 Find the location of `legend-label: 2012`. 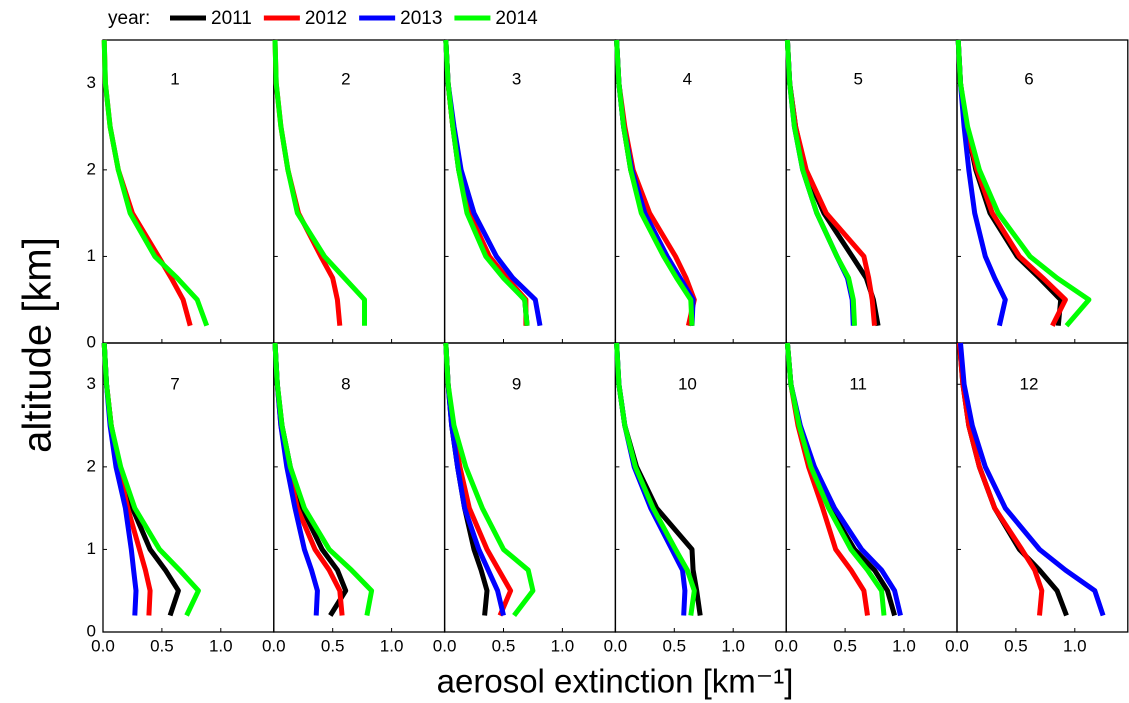

legend-label: 2012 is located at coordinates (326, 18).